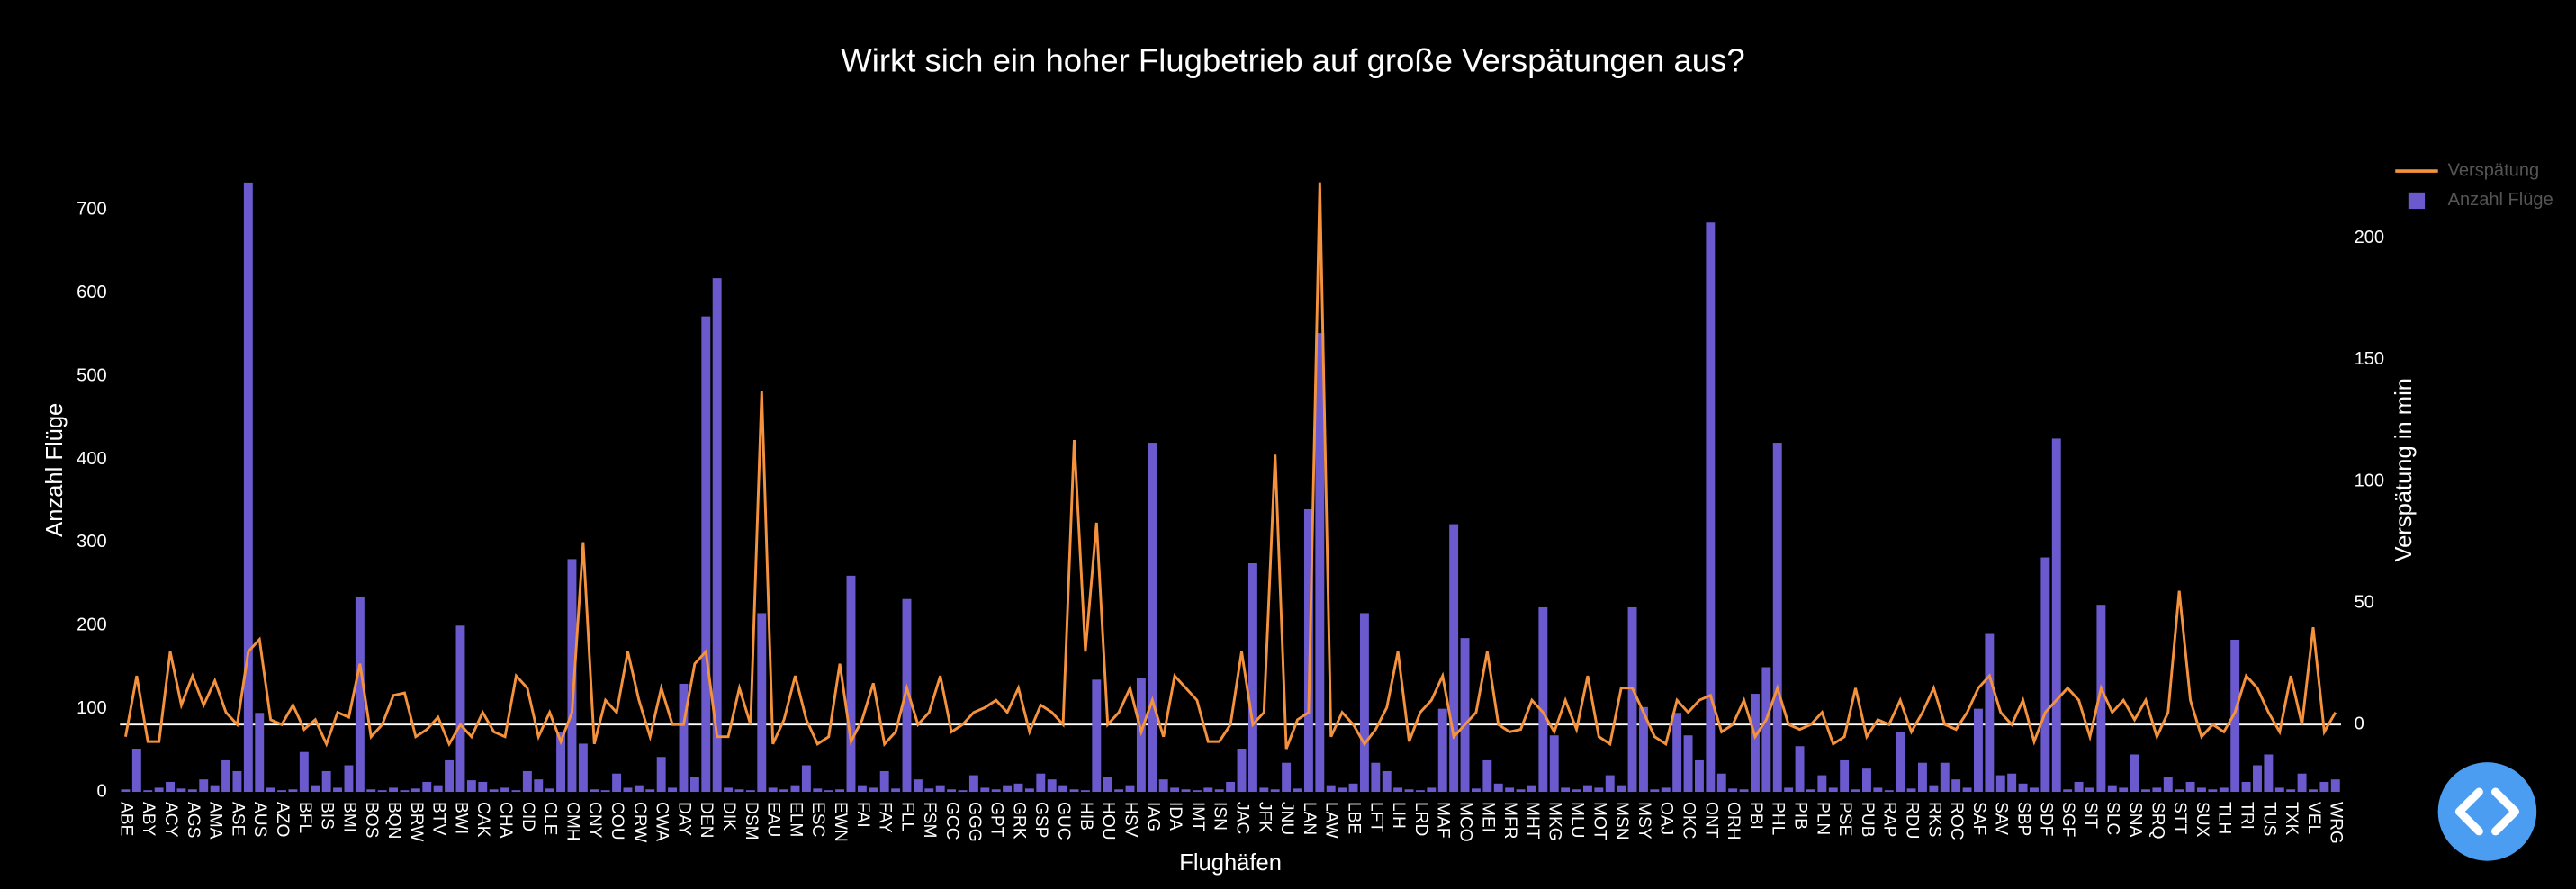  What do you see at coordinates (683, 819) in the screenshot?
I see `x-tick-label: DAY` at bounding box center [683, 819].